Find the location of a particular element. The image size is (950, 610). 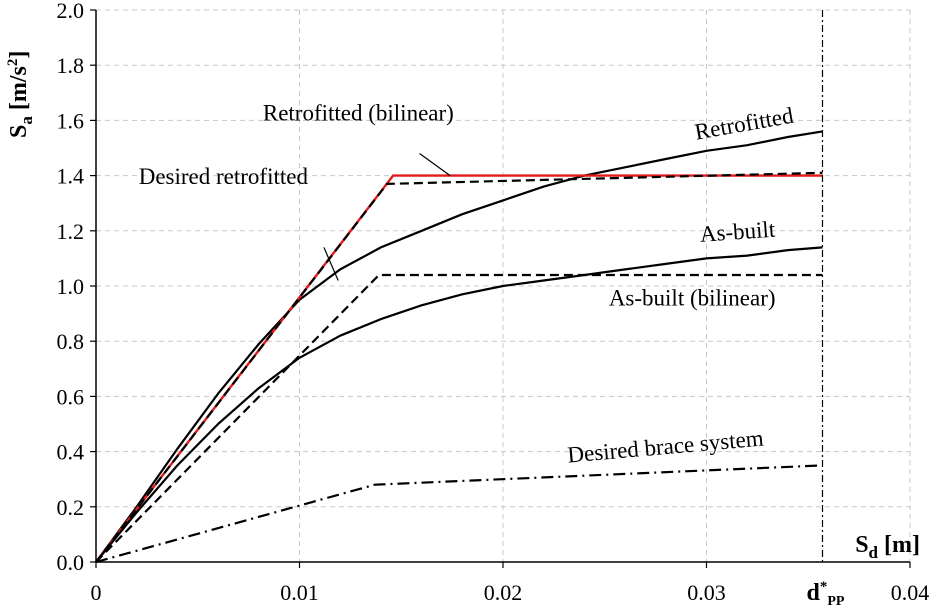

y-axis-title-sub: a is located at coordinates (26, 120).